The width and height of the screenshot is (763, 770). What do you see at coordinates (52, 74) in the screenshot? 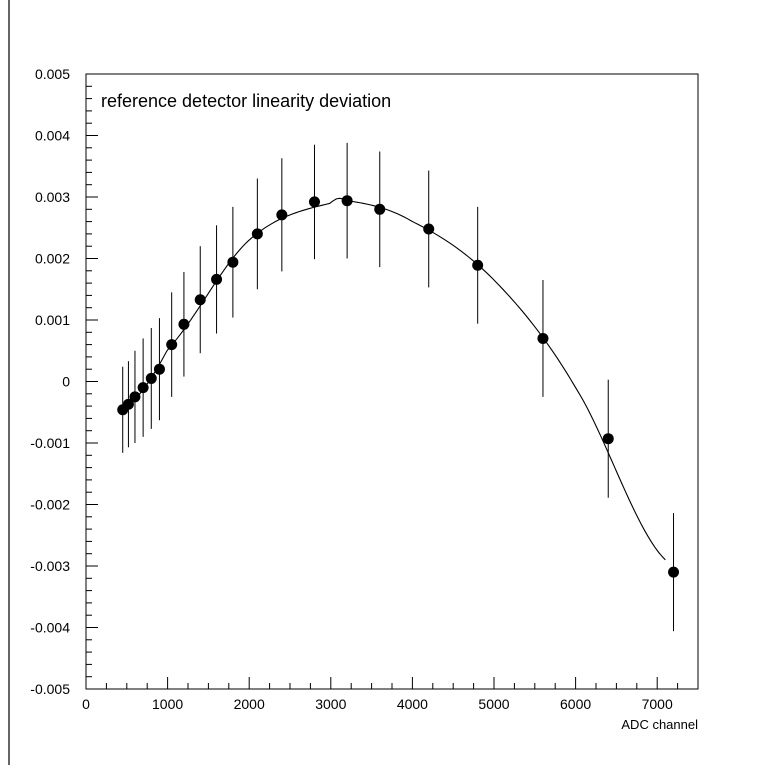
I see `y-tick-label: 0.005` at bounding box center [52, 74].